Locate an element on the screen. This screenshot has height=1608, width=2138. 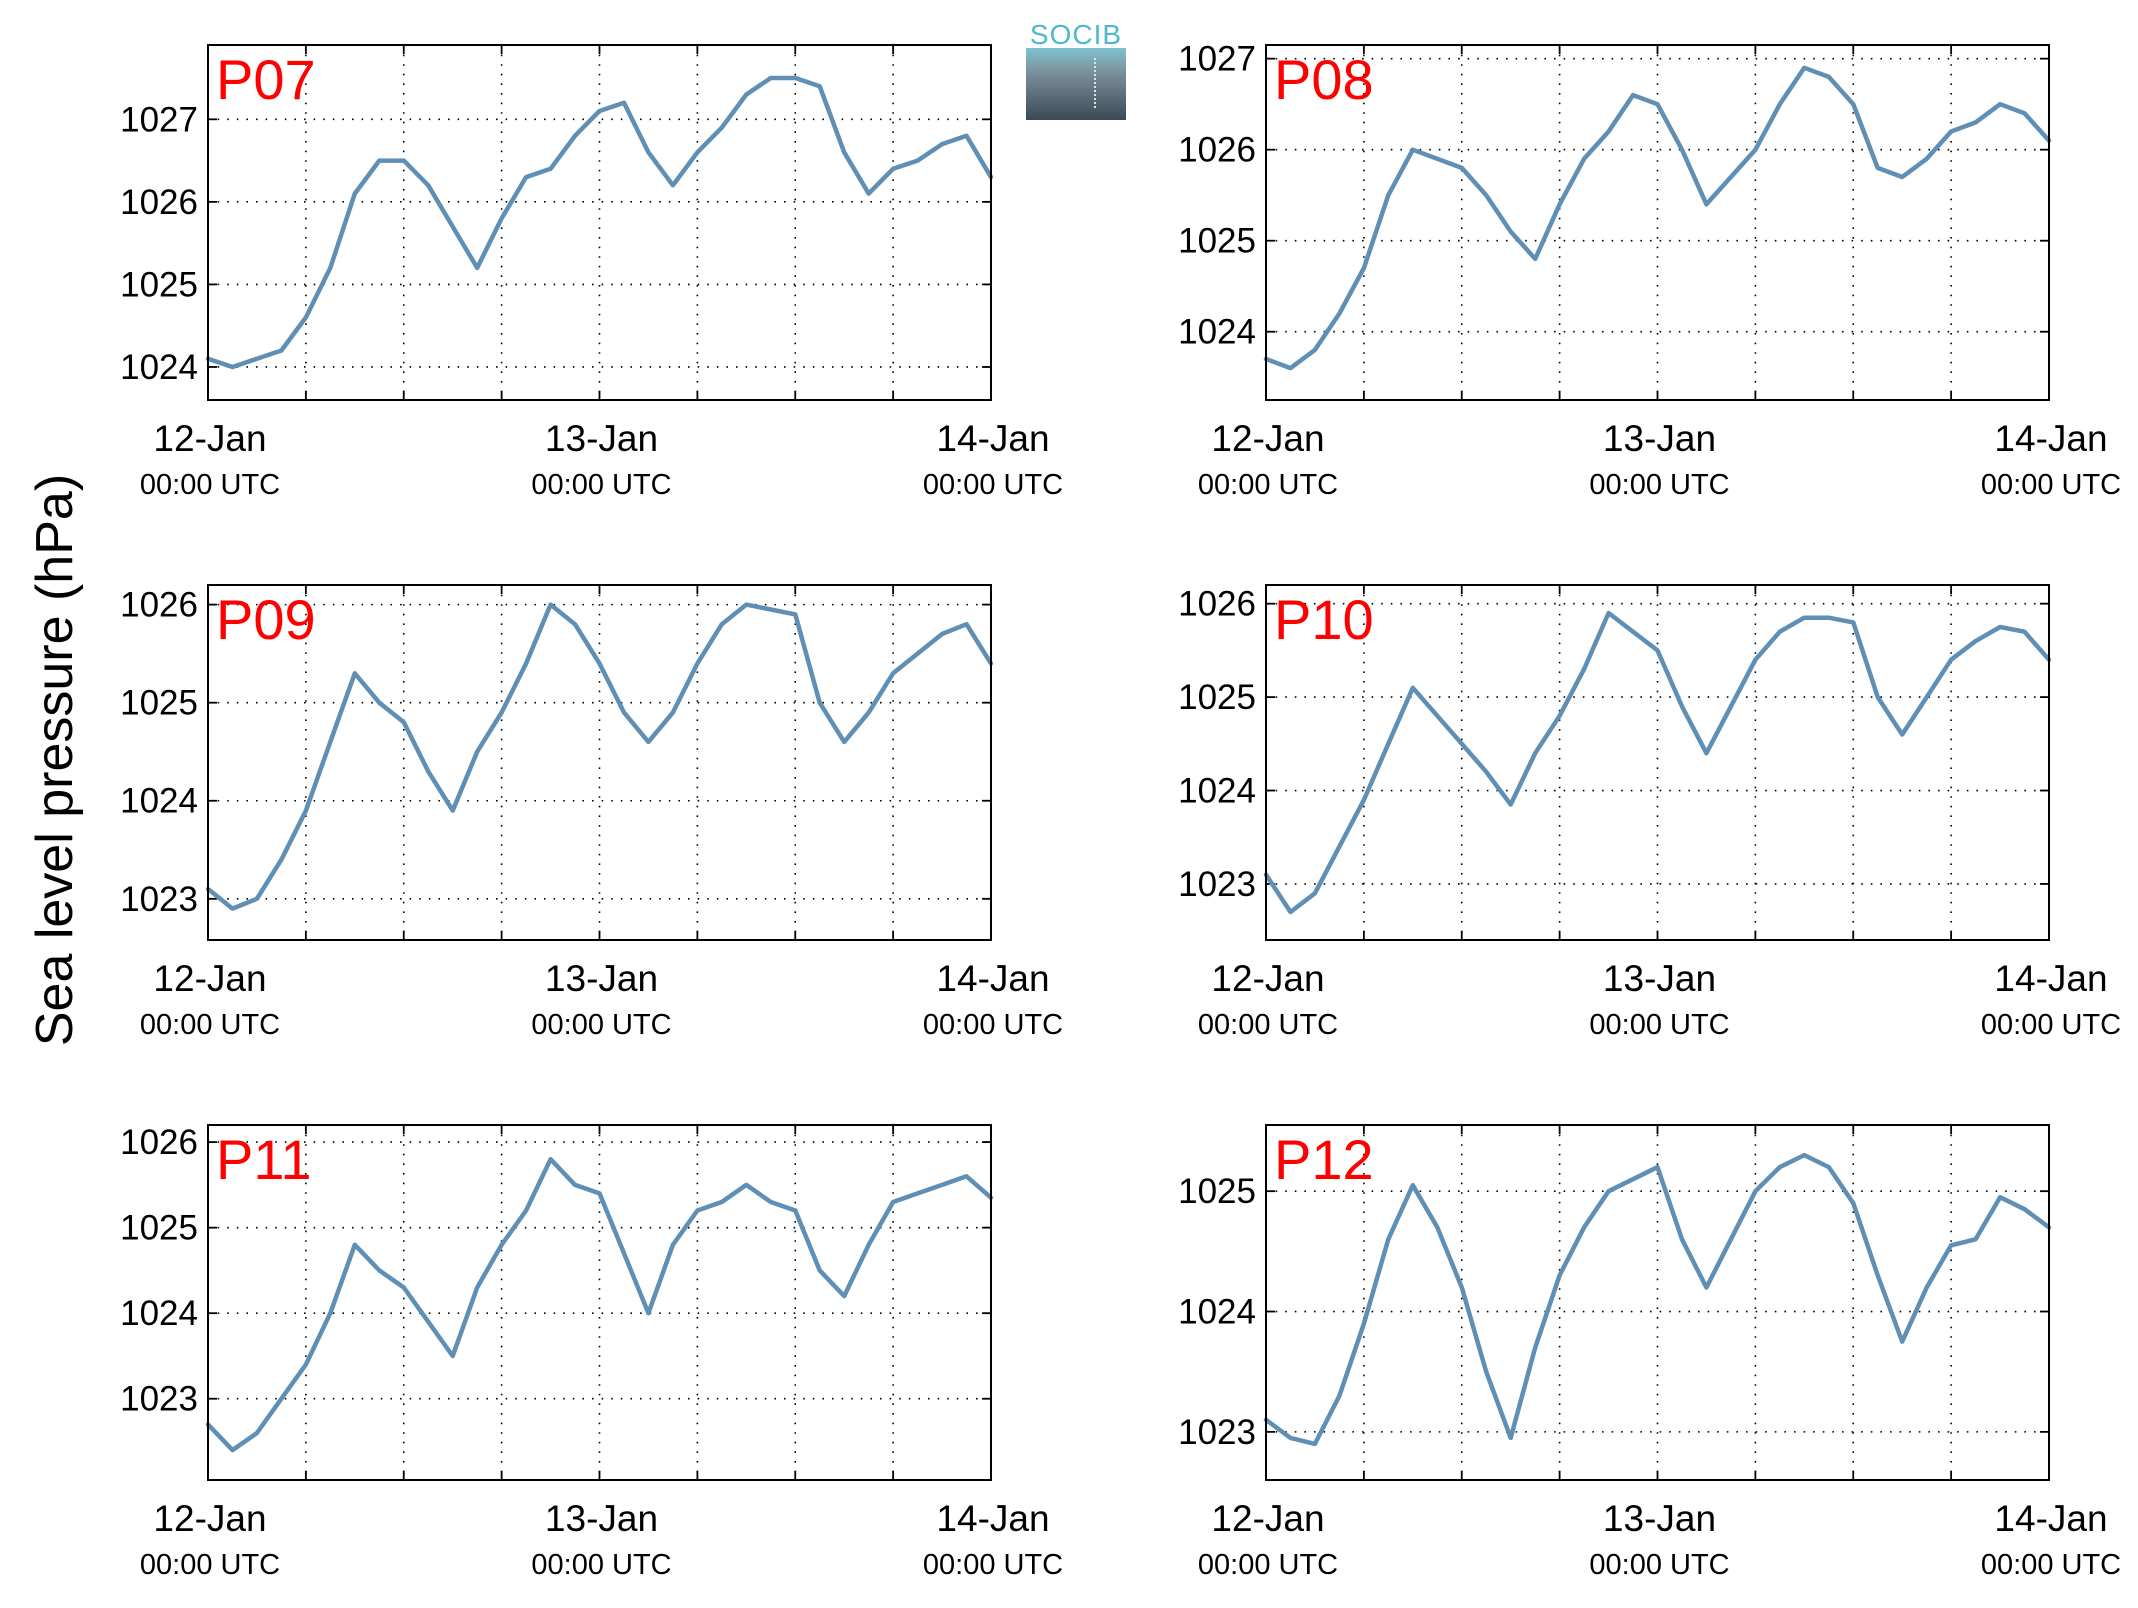
data-line-p07 is located at coordinates (599, 222).